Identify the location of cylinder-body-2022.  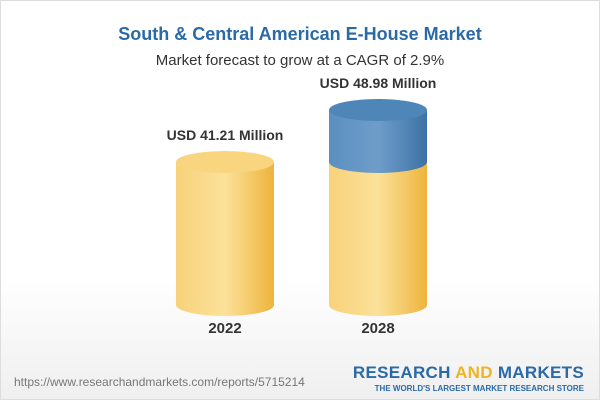
(225, 239).